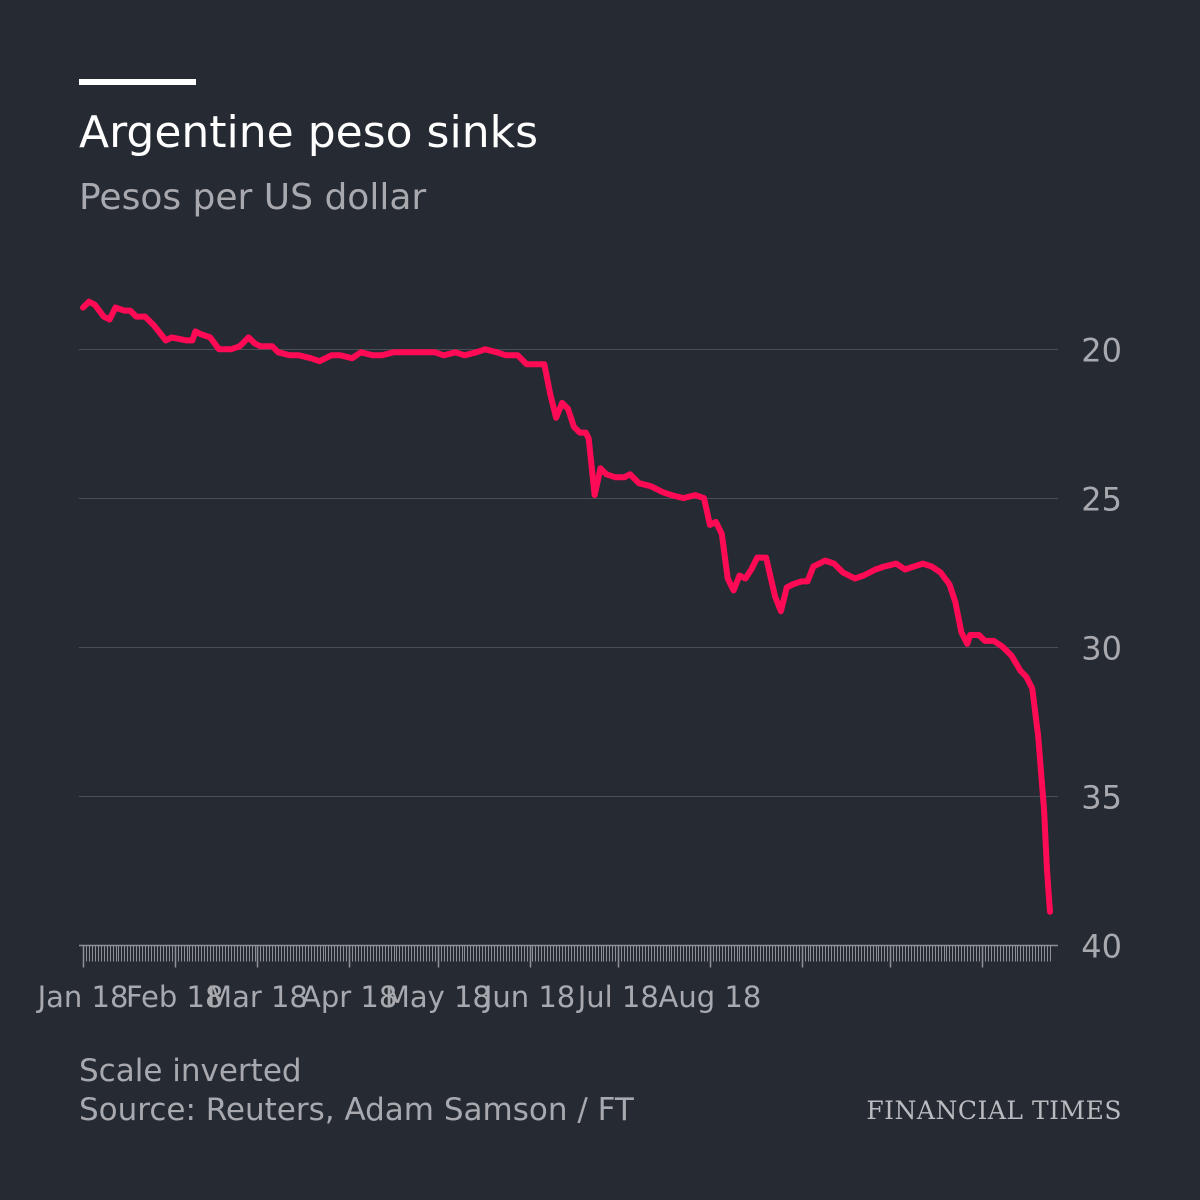  What do you see at coordinates (257, 997) in the screenshot?
I see `x-tick-label: Mar 18` at bounding box center [257, 997].